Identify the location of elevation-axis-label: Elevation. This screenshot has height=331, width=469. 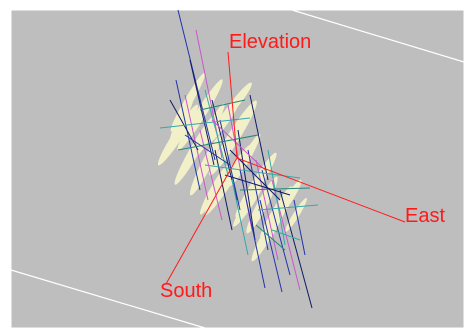
(270, 42).